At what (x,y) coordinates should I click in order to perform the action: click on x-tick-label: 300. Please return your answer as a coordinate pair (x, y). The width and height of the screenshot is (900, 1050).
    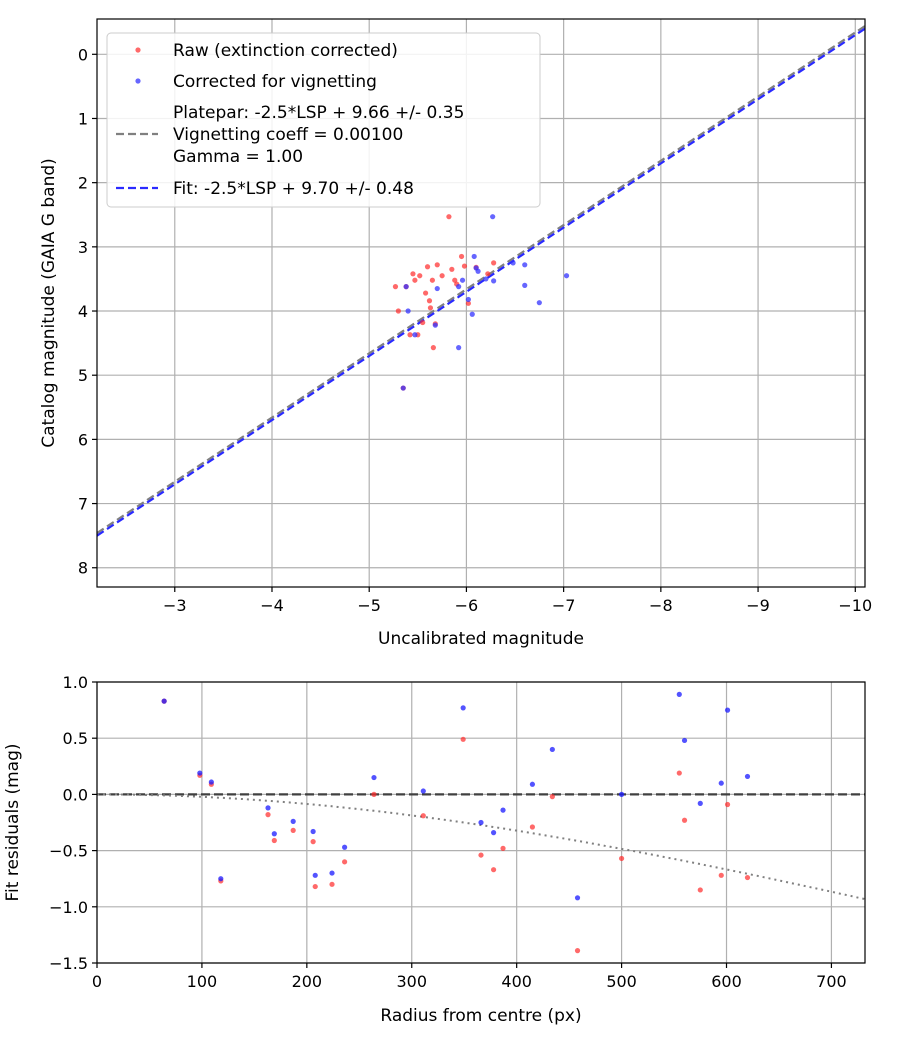
    Looking at the image, I should click on (411, 981).